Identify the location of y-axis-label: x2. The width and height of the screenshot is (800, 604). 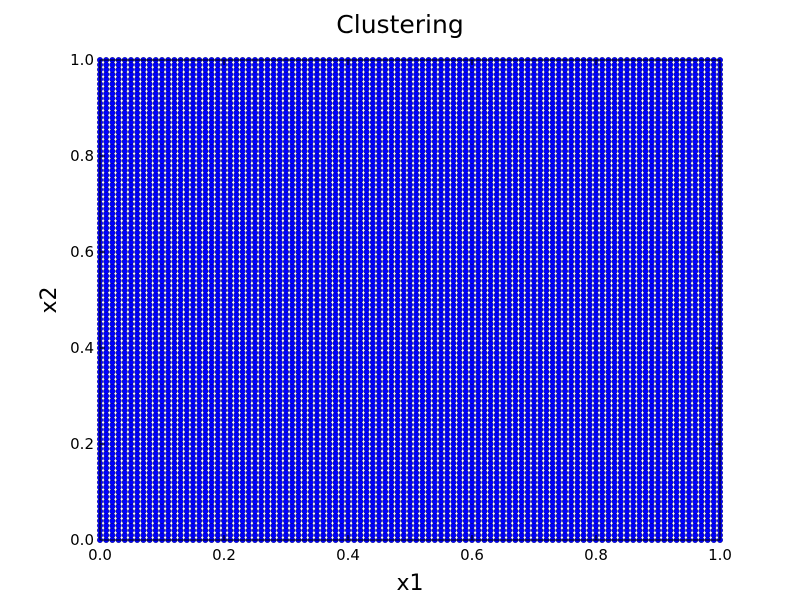
(49, 299).